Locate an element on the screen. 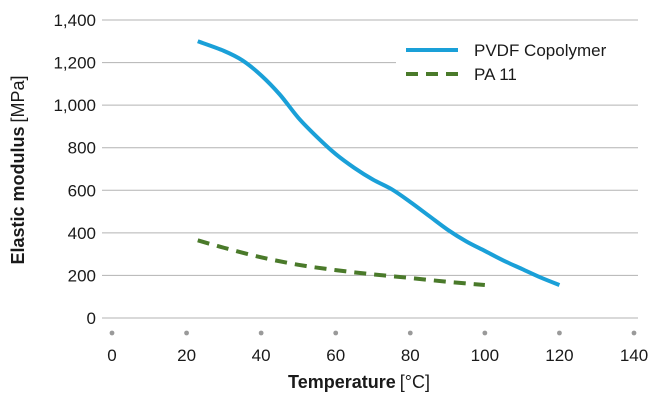 This screenshot has height=394, width=656. y-axis-title-main: Elastic modulus is located at coordinates (18, 195).